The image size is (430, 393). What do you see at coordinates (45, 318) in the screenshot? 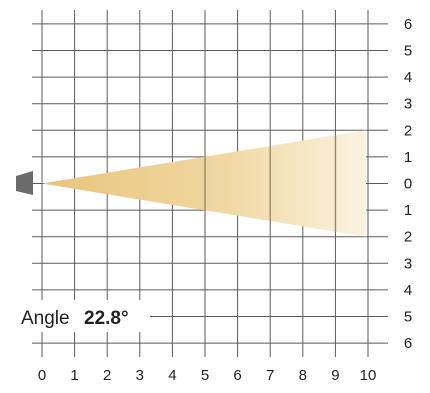
I see `angle-label: Angle` at bounding box center [45, 318].